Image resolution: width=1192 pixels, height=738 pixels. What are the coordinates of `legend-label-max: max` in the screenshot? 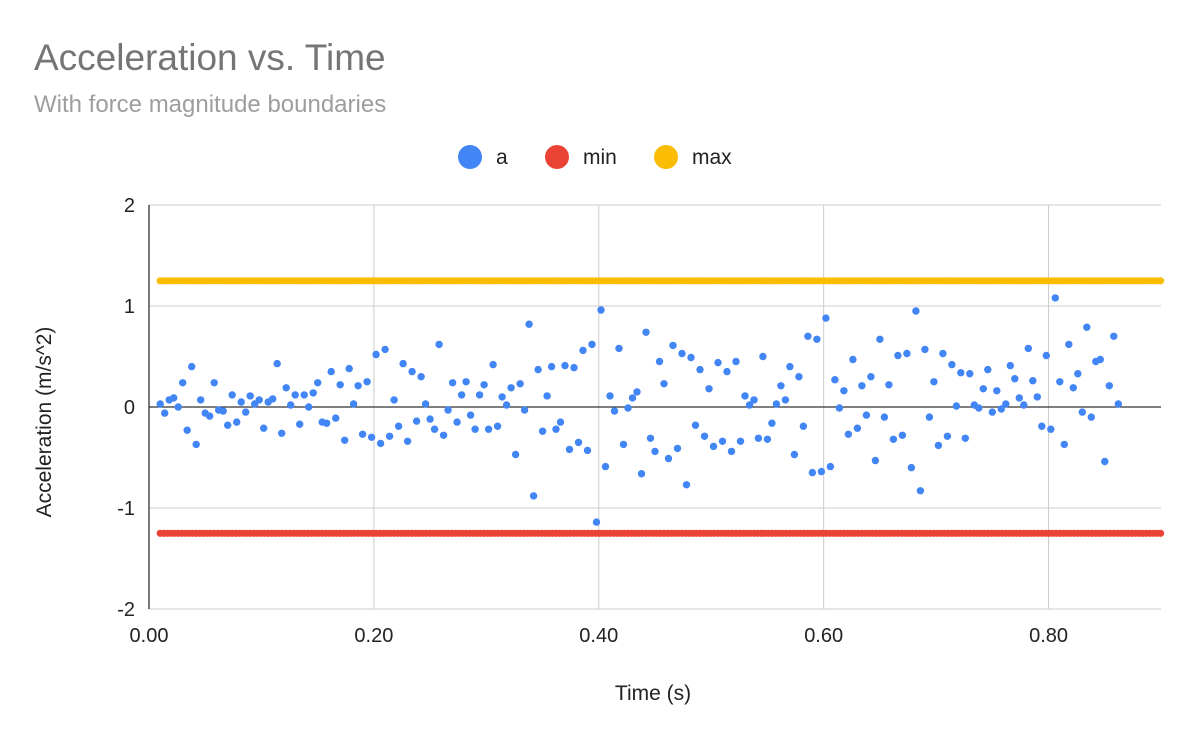 It's located at (712, 157).